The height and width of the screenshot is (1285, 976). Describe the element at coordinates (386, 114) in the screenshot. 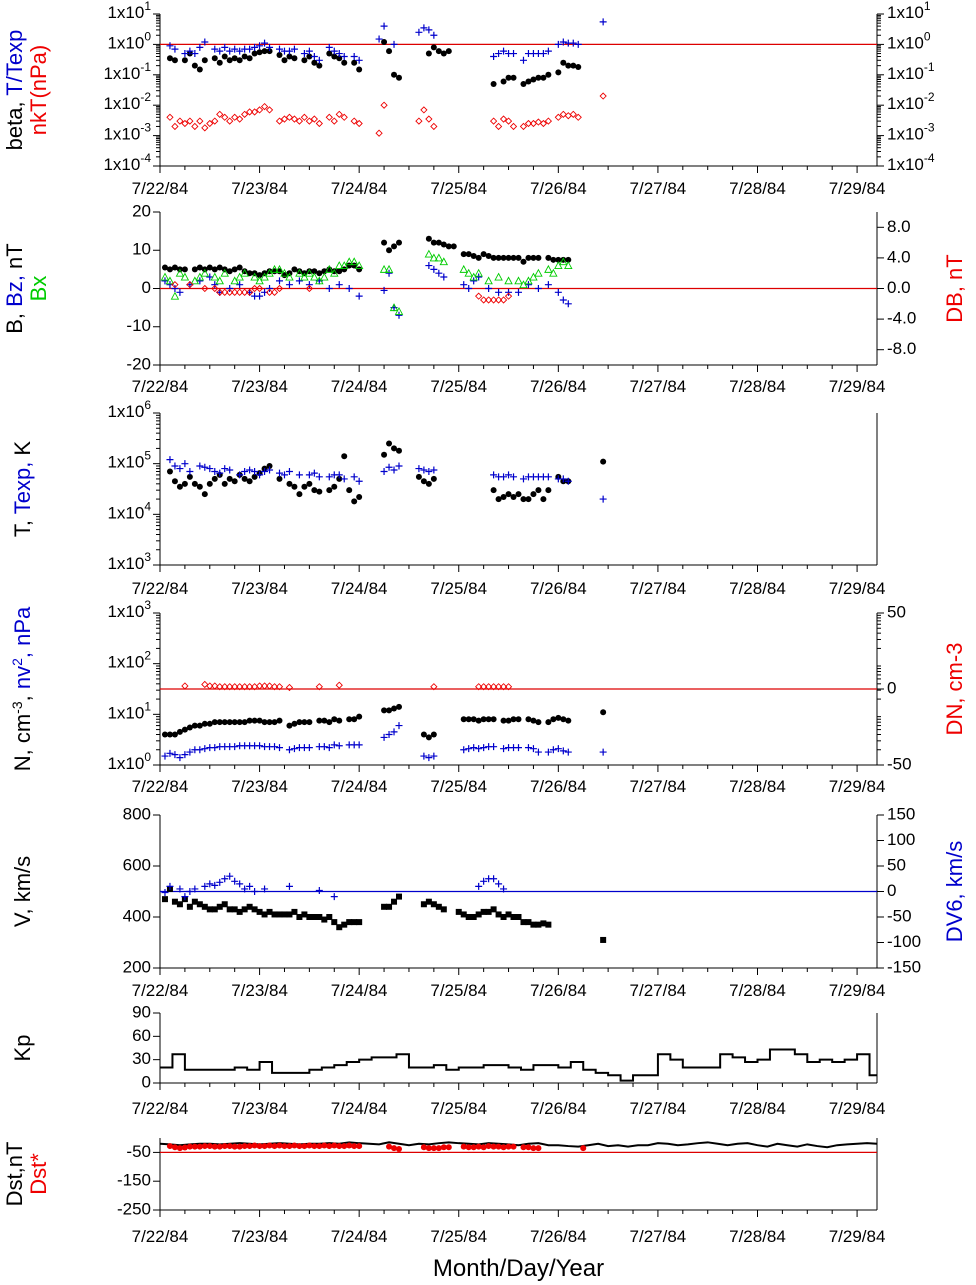

I see `series-nkt-npa-` at that location.